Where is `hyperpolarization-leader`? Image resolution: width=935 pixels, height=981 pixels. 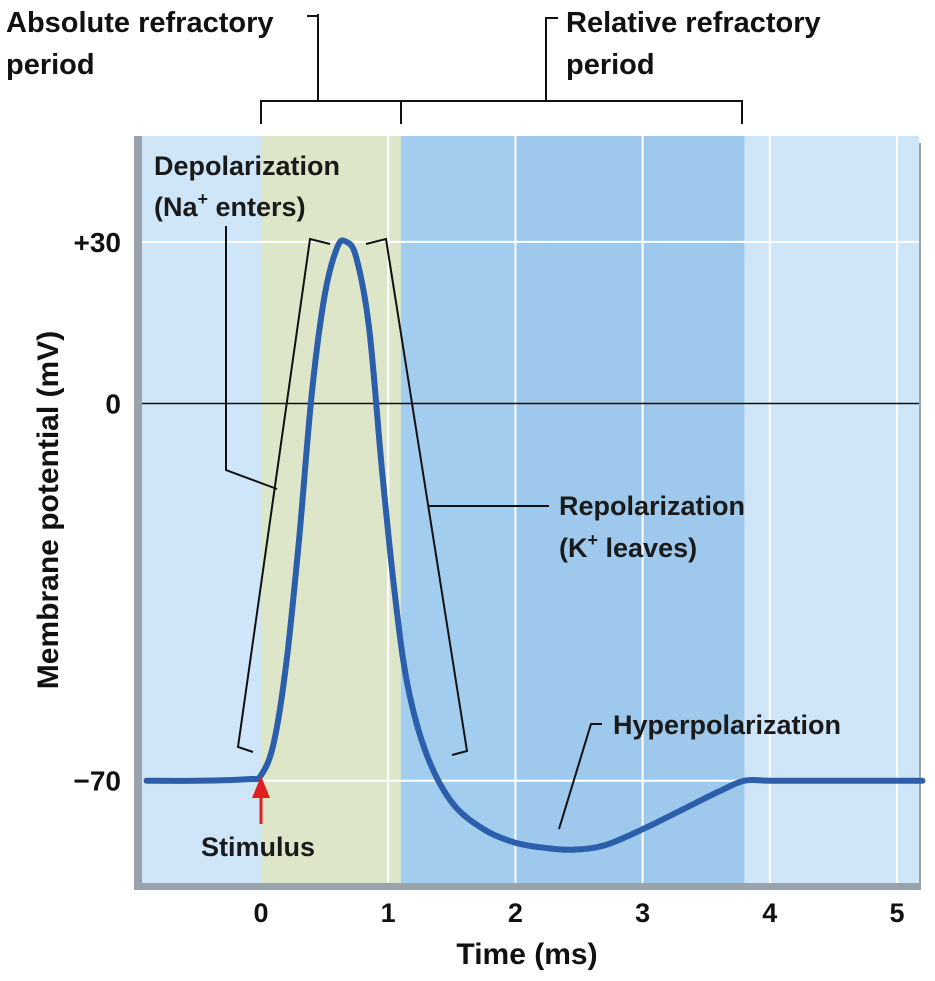 hyperpolarization-leader is located at coordinates (580, 776).